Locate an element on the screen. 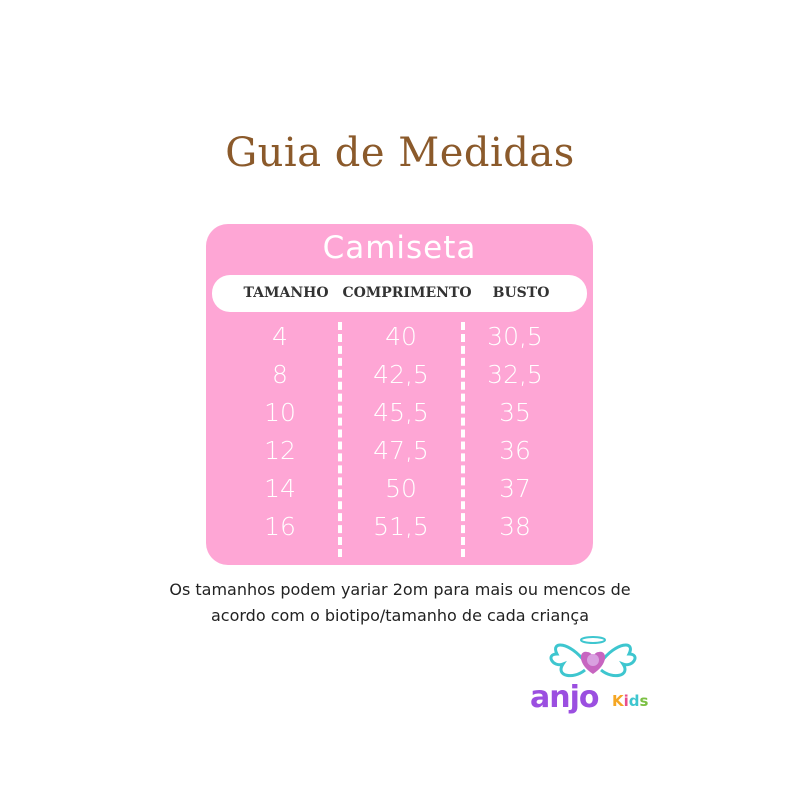 The image size is (800, 800). cell-busto: 30,5 is located at coordinates (515, 336).